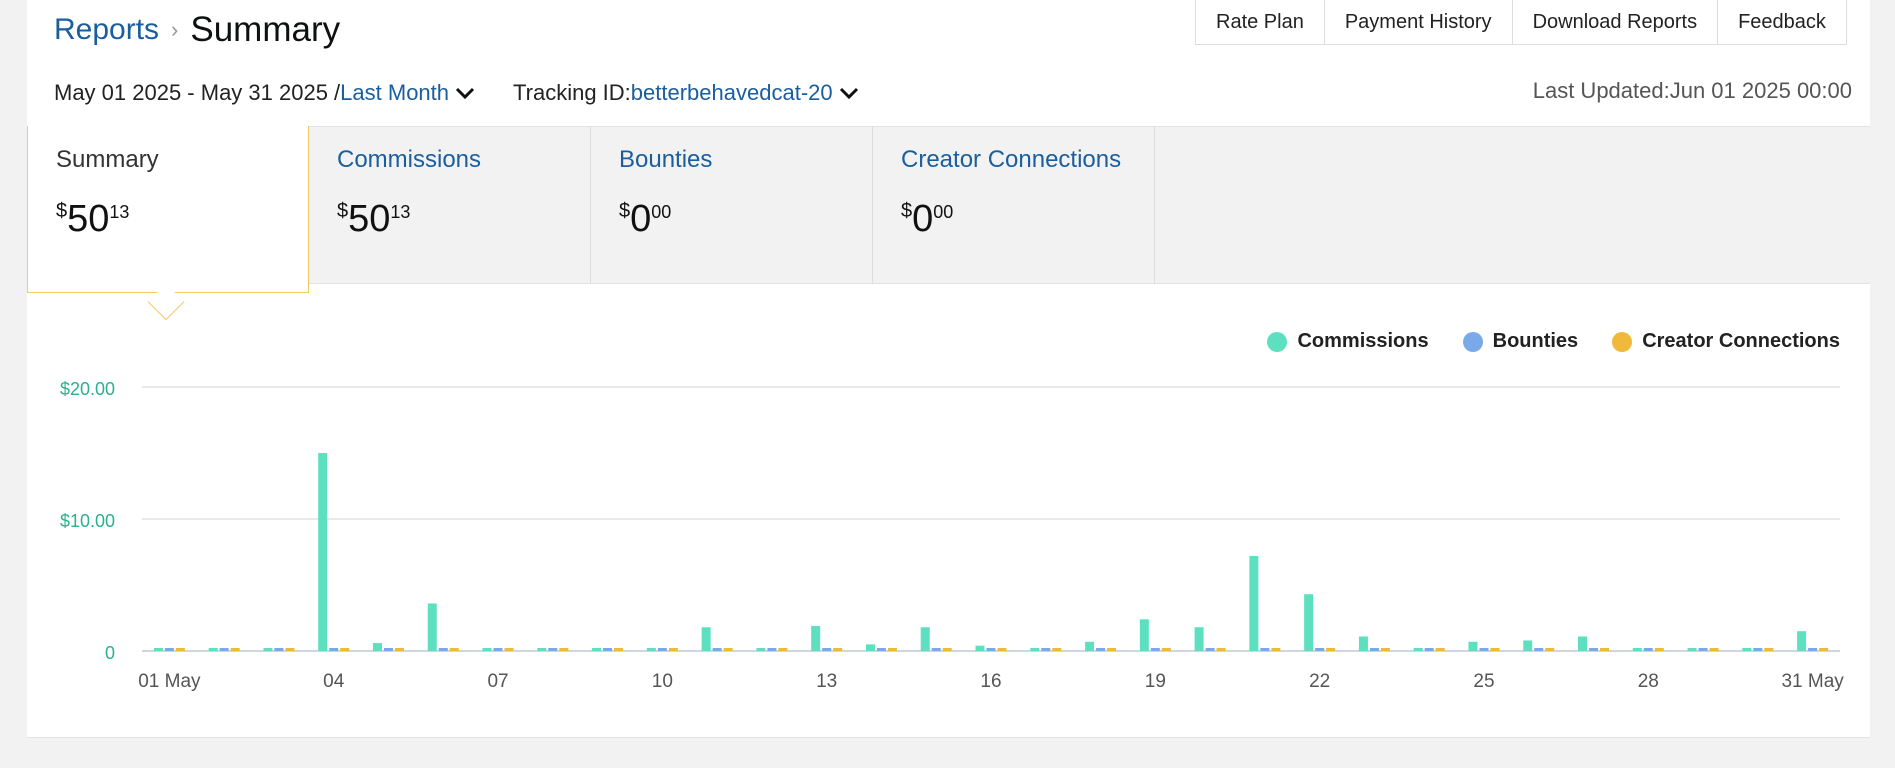 This screenshot has height=768, width=1895. Describe the element at coordinates (1014, 205) in the screenshot. I see `card-creator-connections: Creator Connections $000` at that location.